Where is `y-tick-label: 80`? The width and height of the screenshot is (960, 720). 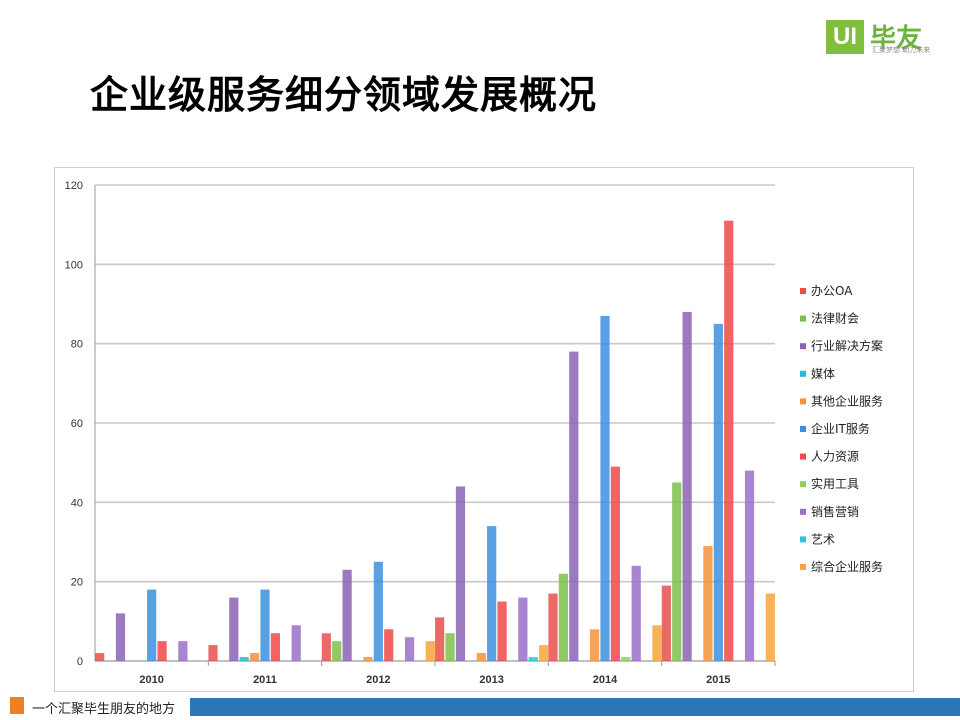
y-tick-label: 80 is located at coordinates (77, 345).